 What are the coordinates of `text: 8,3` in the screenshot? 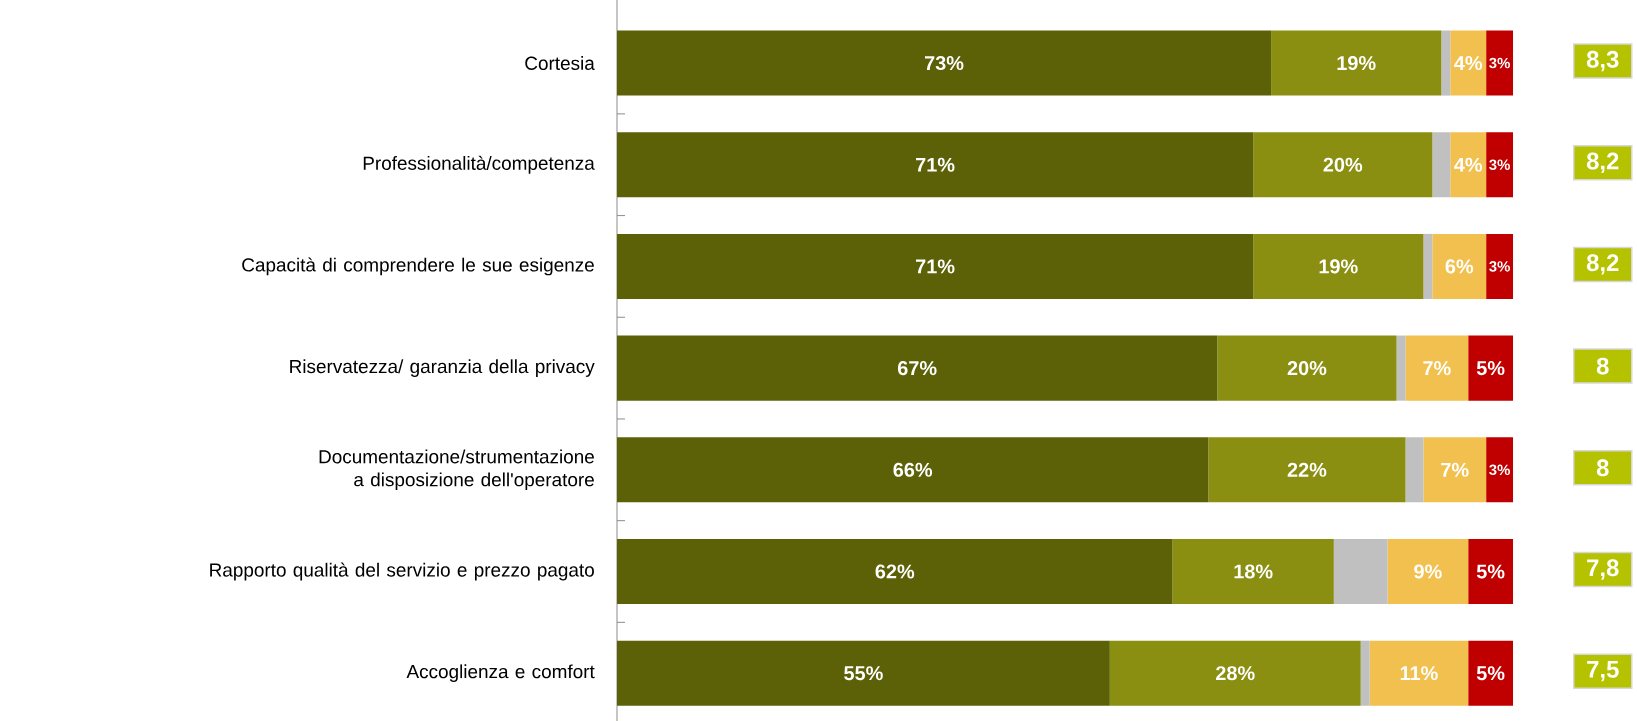 It's located at (1602, 61).